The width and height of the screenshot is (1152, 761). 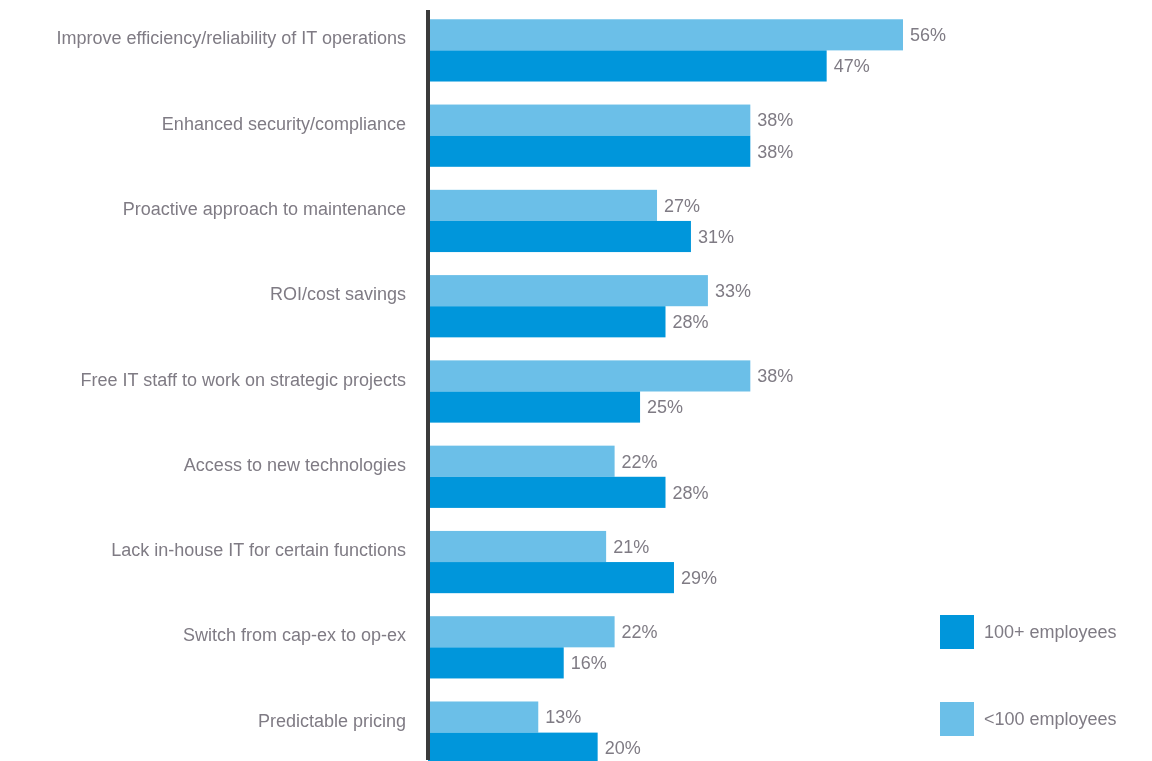 What do you see at coordinates (622, 748) in the screenshot?
I see `data-label: 20%` at bounding box center [622, 748].